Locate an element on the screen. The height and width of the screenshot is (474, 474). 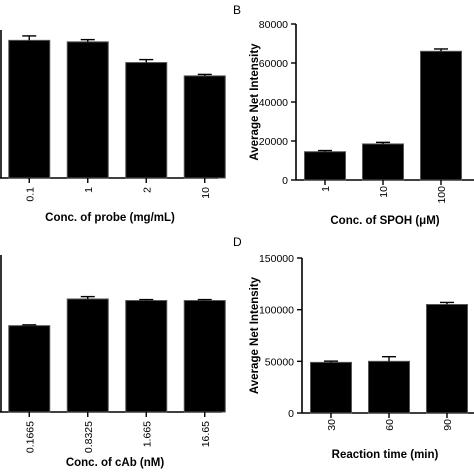
x-tick-label: 100 is located at coordinates (442, 195).